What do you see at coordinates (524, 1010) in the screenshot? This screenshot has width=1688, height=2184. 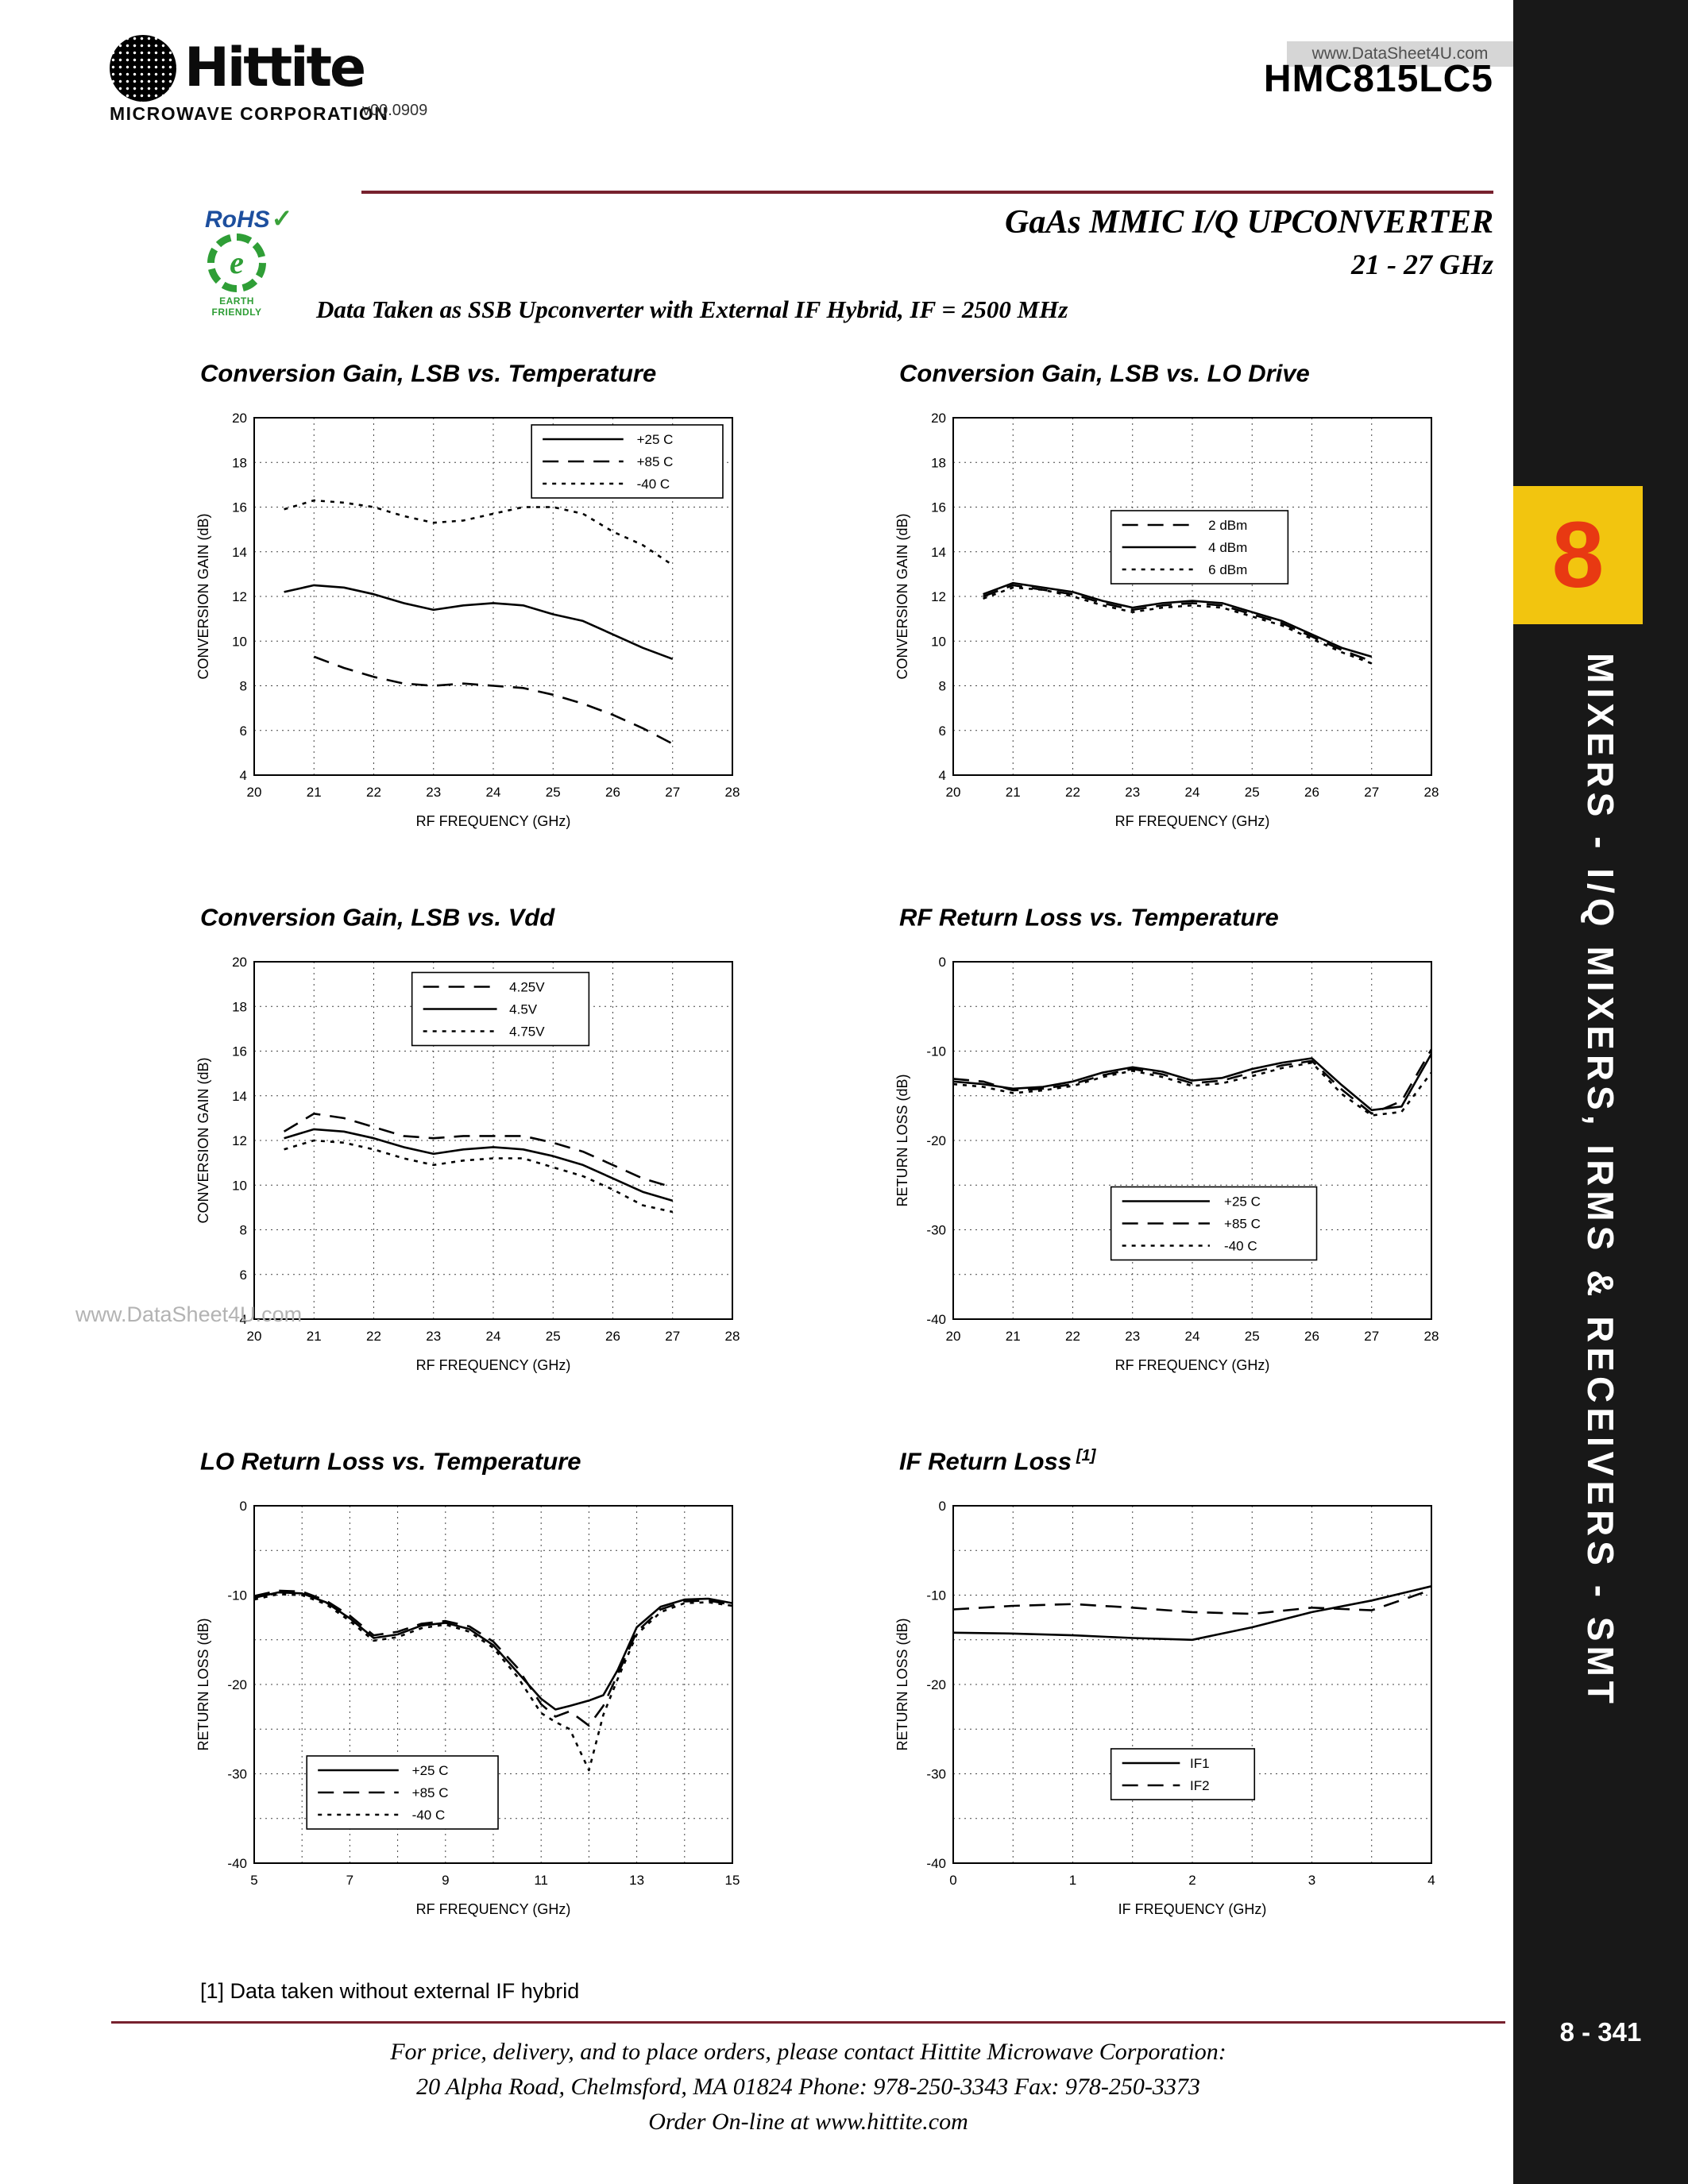 I see `svg-text: 4.5V` at bounding box center [524, 1010].